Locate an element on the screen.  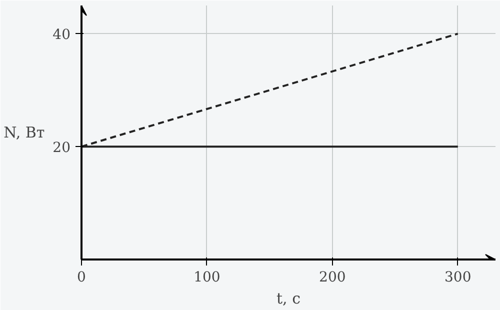
x-axis-title: t, с is located at coordinates (288, 299).